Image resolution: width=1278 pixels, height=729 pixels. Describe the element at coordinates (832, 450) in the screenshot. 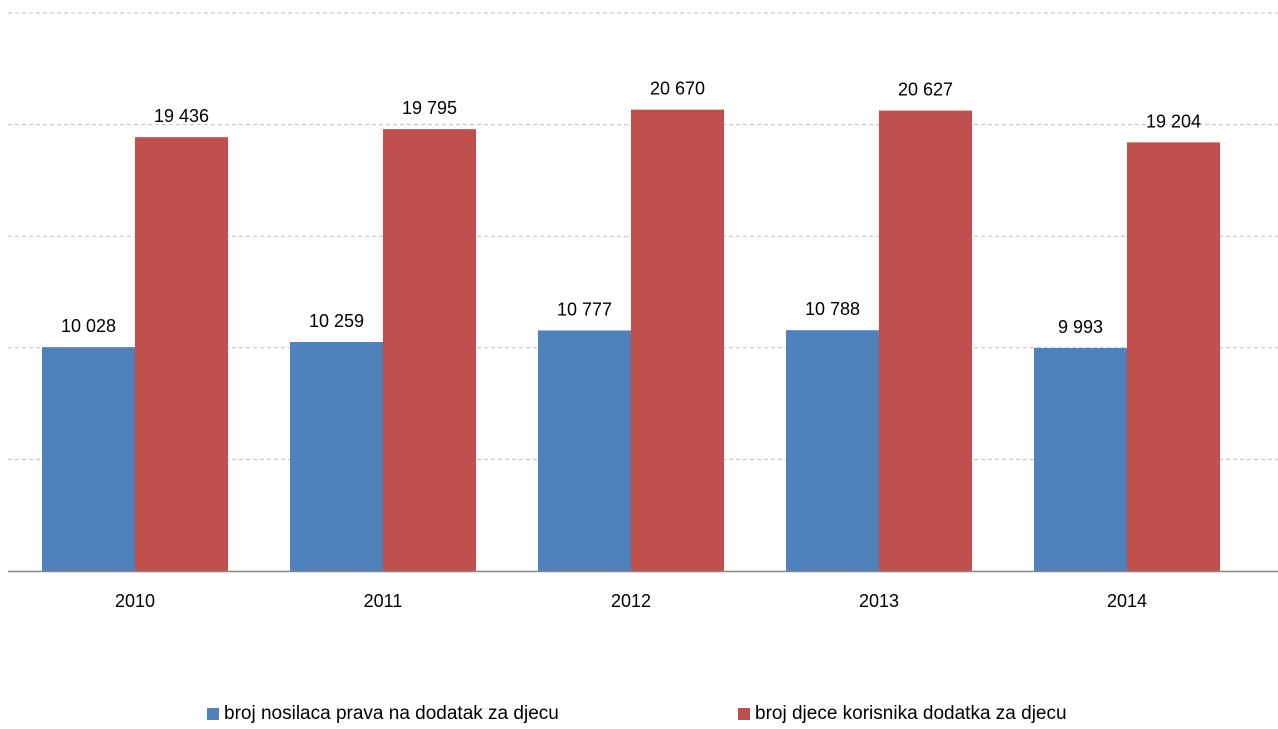

I see `bar-series-1-2013` at that location.